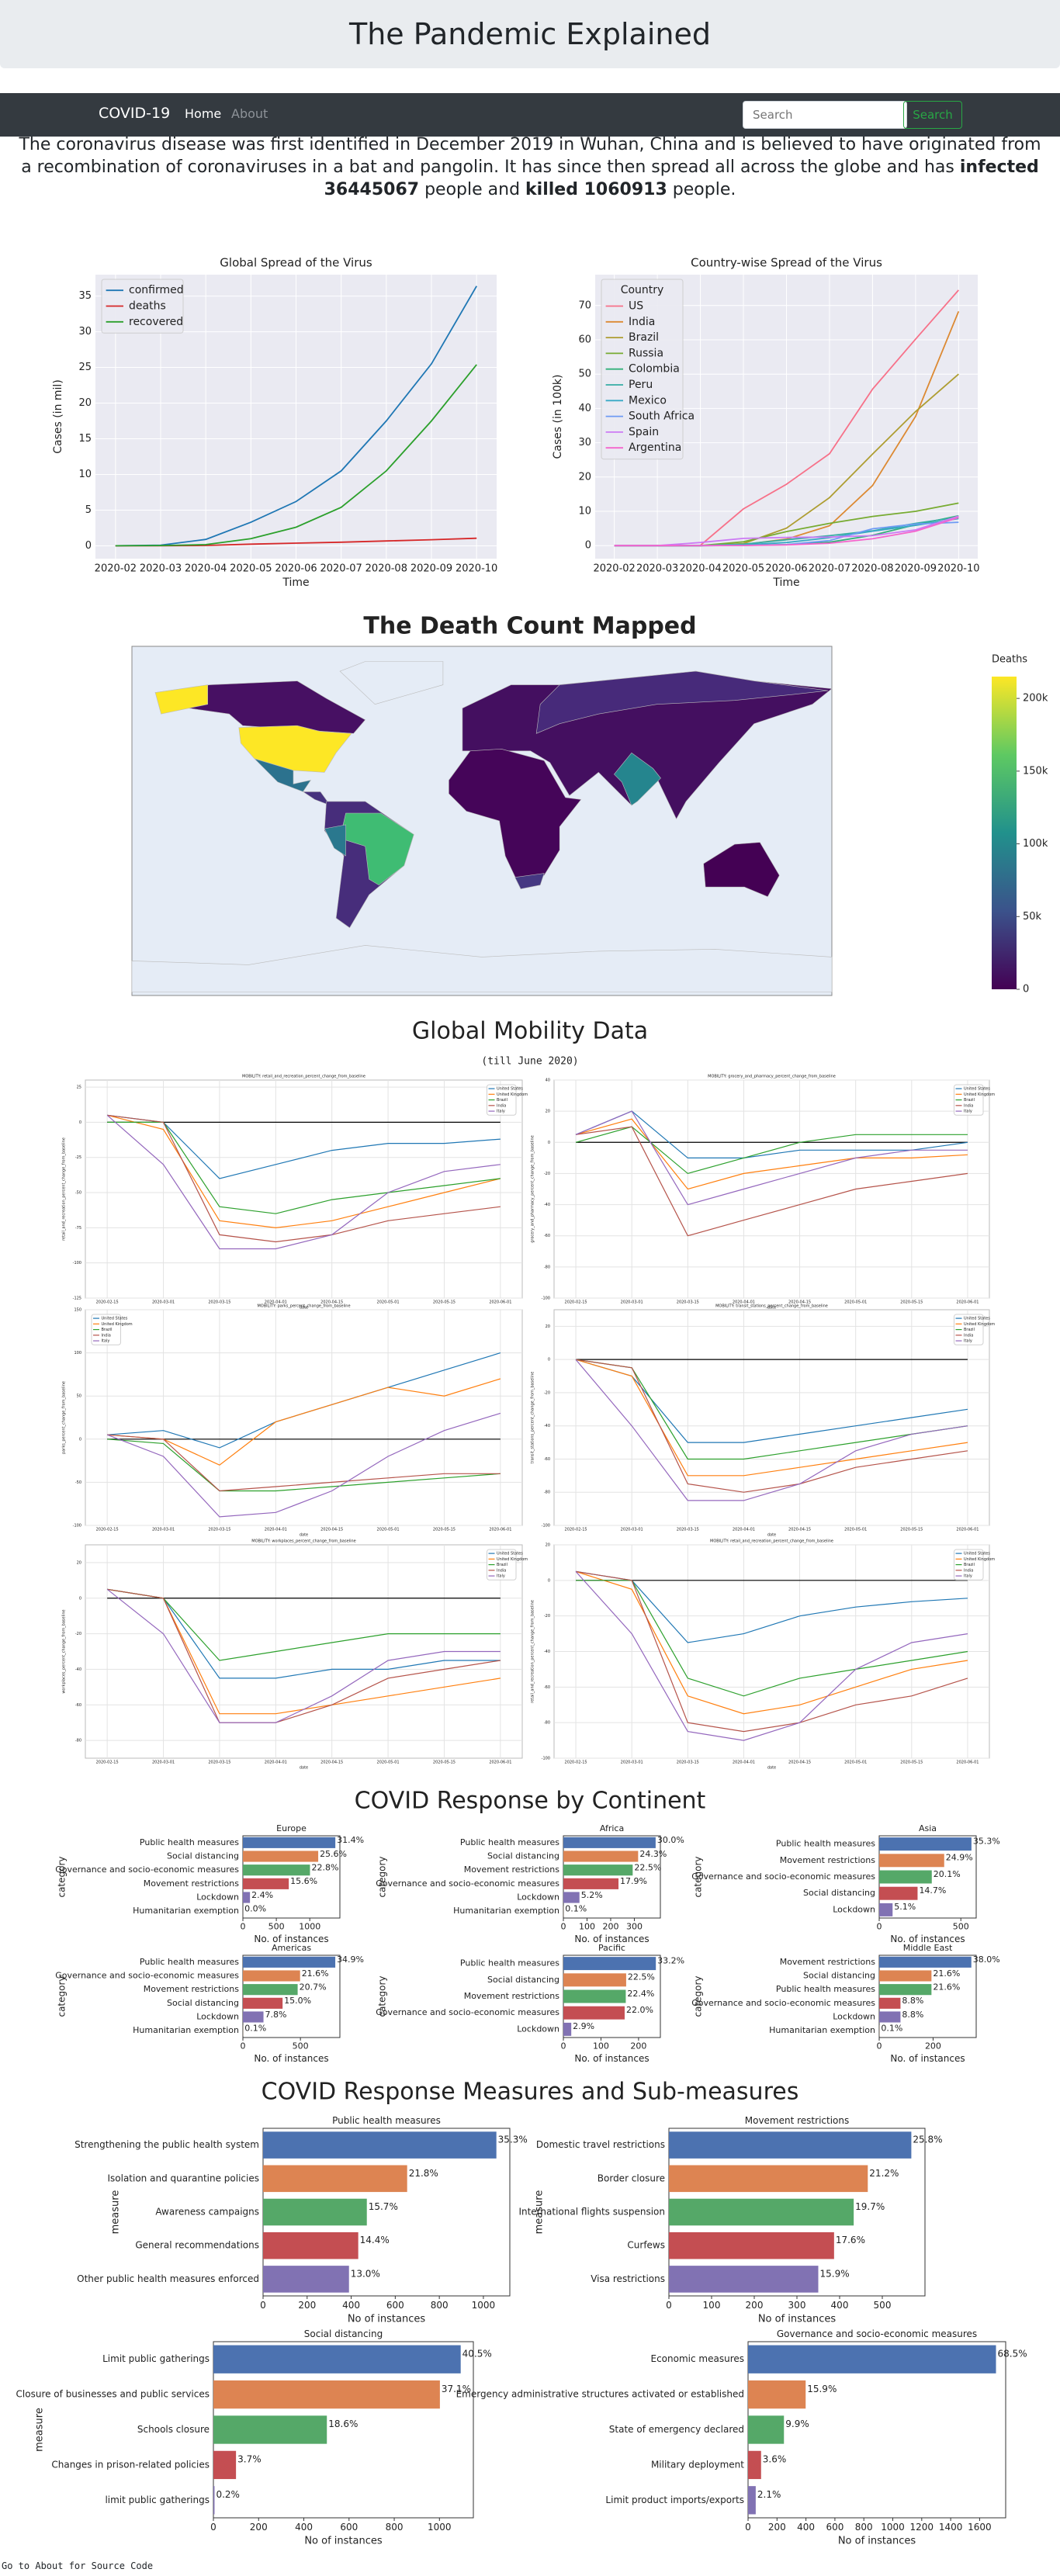 The image size is (1060, 2576). Describe the element at coordinates (799, 1302) in the screenshot. I see `x-tick-label: 2020-04-15` at that location.